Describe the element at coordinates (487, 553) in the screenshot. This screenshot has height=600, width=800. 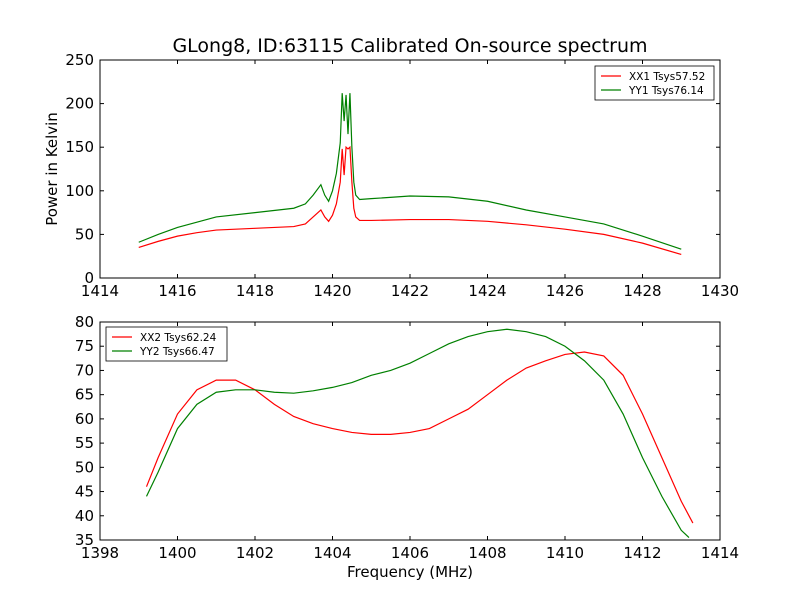
I see `x-tick-label: 1408` at that location.